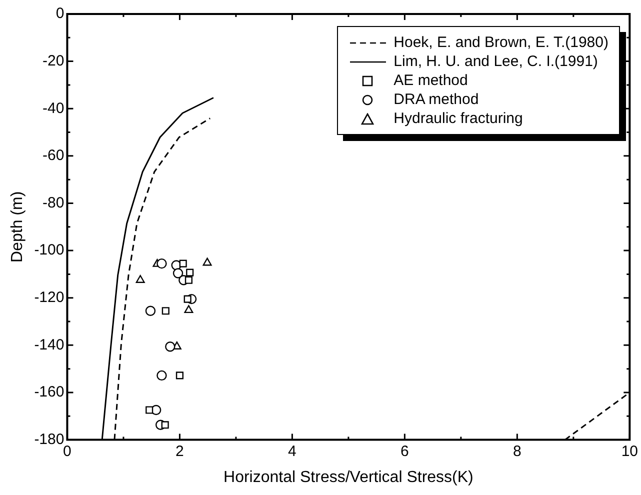 This screenshot has height=495, width=641. I want to click on legend-label: AE method, so click(431, 80).